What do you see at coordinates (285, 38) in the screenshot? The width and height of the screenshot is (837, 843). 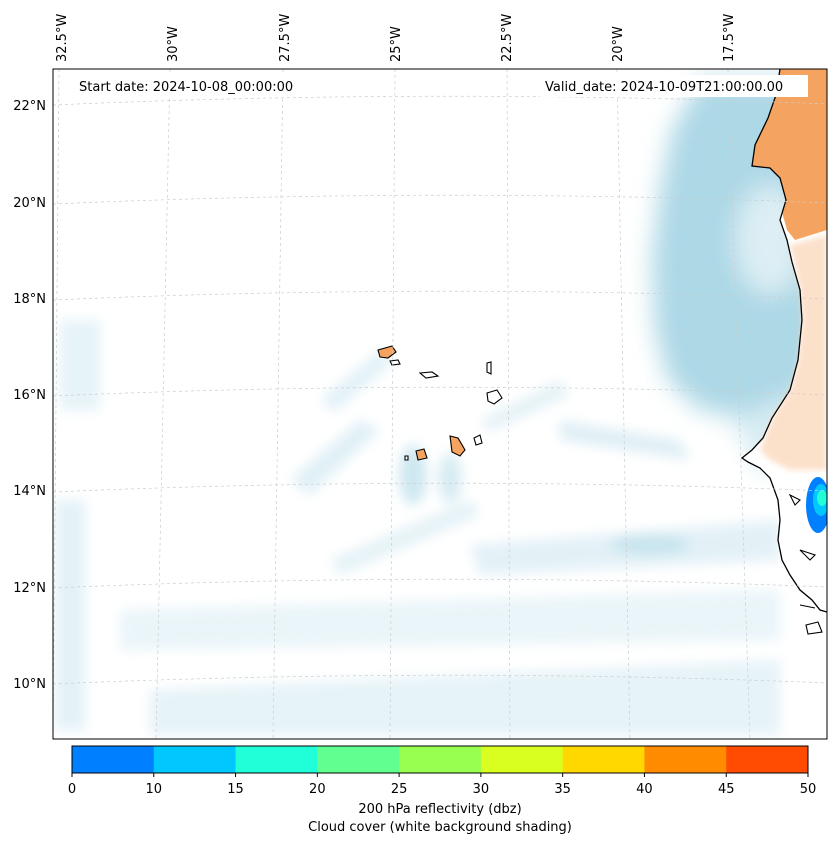 I see `lon-label: 27.5°W` at bounding box center [285, 38].